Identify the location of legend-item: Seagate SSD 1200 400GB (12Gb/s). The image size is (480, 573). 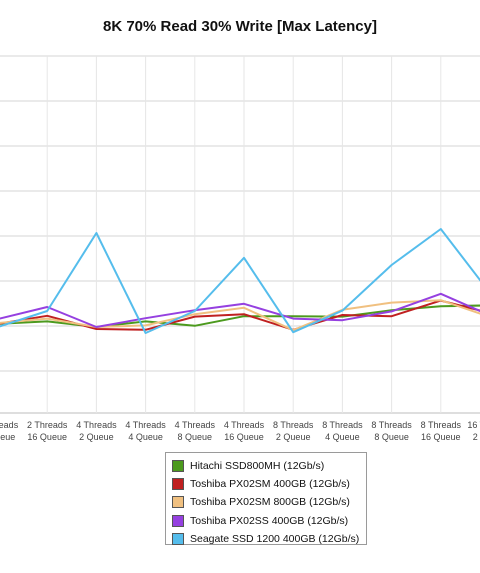
(269, 539).